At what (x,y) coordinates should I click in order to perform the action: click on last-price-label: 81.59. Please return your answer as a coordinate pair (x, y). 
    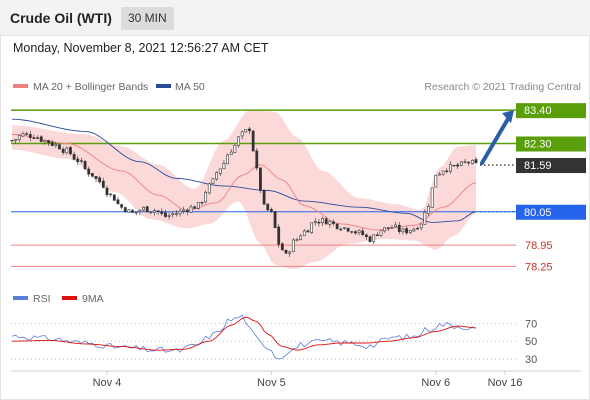
    Looking at the image, I should click on (538, 166).